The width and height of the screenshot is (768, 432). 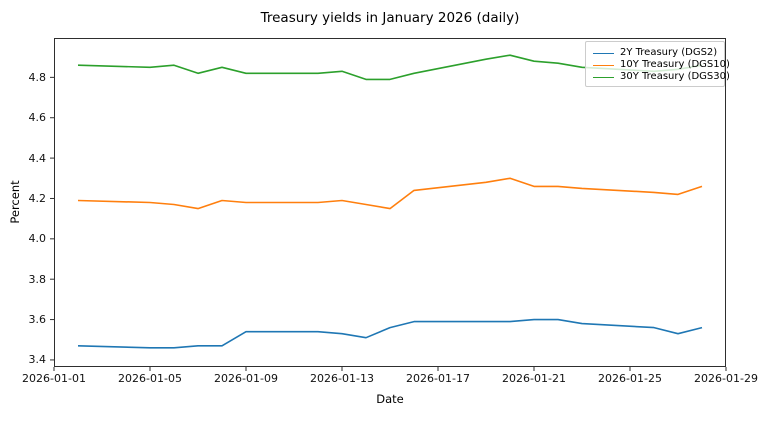 I want to click on y-tick-label: 3.8, so click(x=37, y=279).